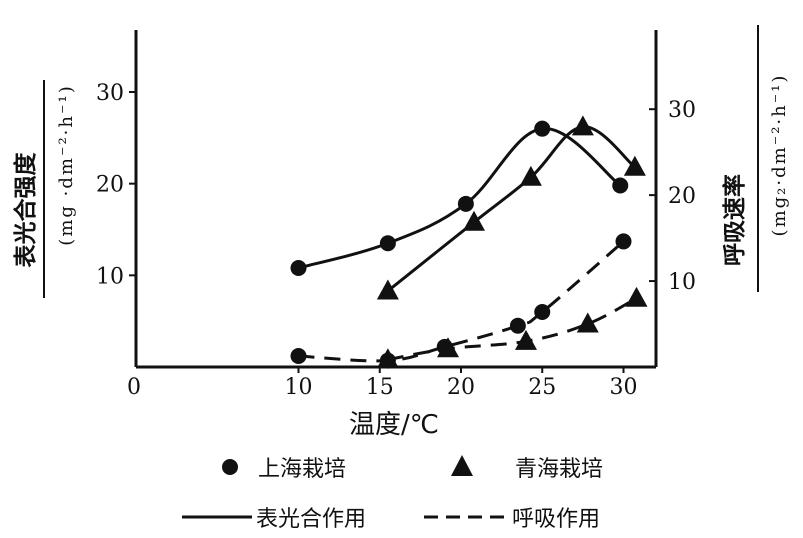 Image resolution: width=803 pixels, height=538 pixels. Describe the element at coordinates (66, 164) in the screenshot. I see `left-axis-unit: (mg ·dm⁻²·h⁻¹)` at that location.